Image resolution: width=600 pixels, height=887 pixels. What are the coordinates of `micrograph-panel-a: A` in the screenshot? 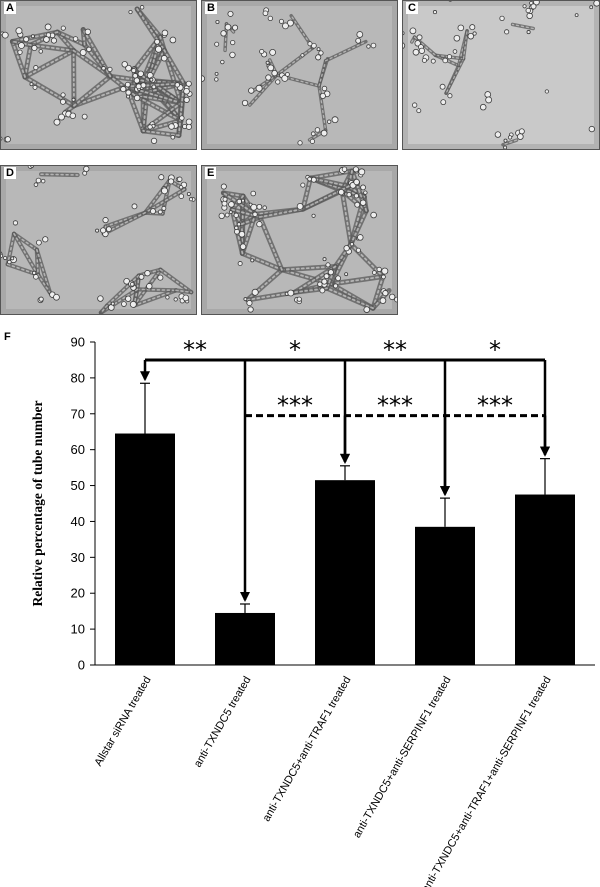 It's located at (98, 75).